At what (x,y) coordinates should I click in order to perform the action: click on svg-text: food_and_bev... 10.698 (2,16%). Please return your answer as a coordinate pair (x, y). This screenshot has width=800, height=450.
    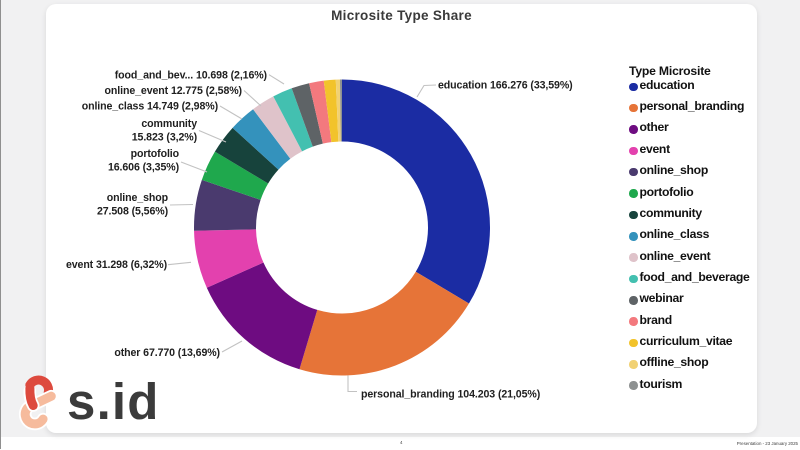
    Looking at the image, I should click on (191, 75).